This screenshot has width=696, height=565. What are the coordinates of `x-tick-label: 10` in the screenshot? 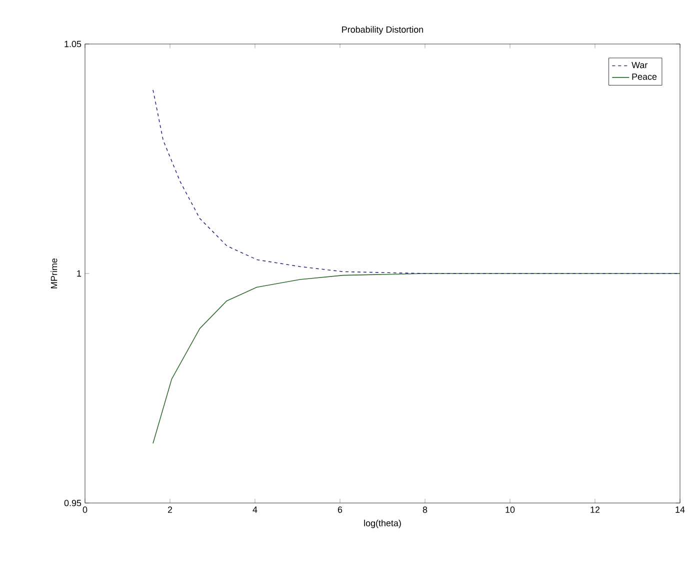 It's located at (510, 509).